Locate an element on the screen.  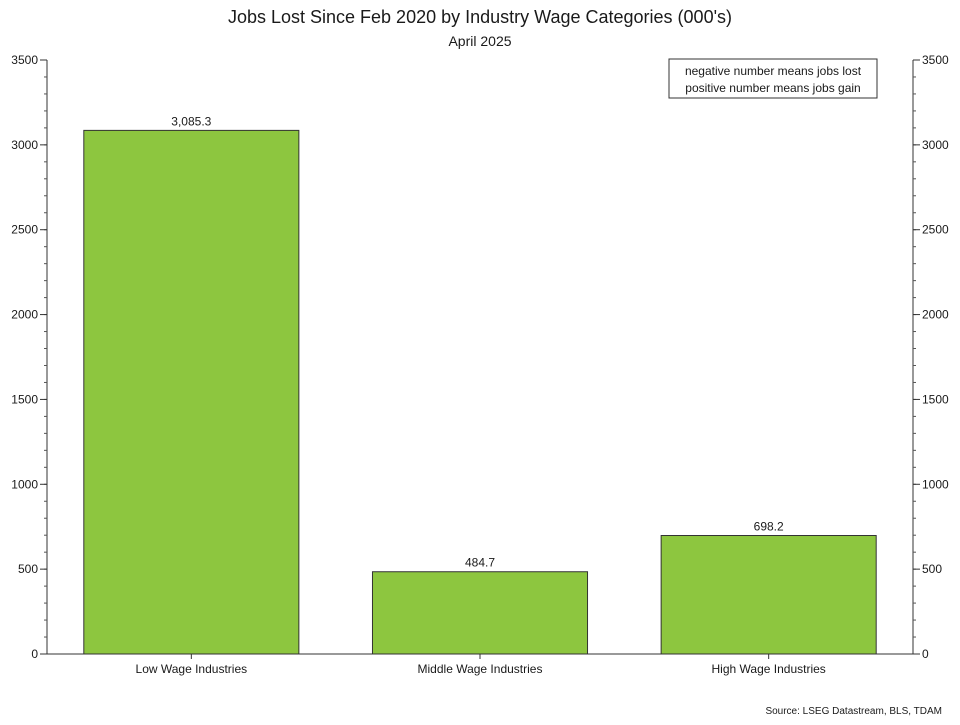
left-tick-label: 2000 is located at coordinates (24, 315).